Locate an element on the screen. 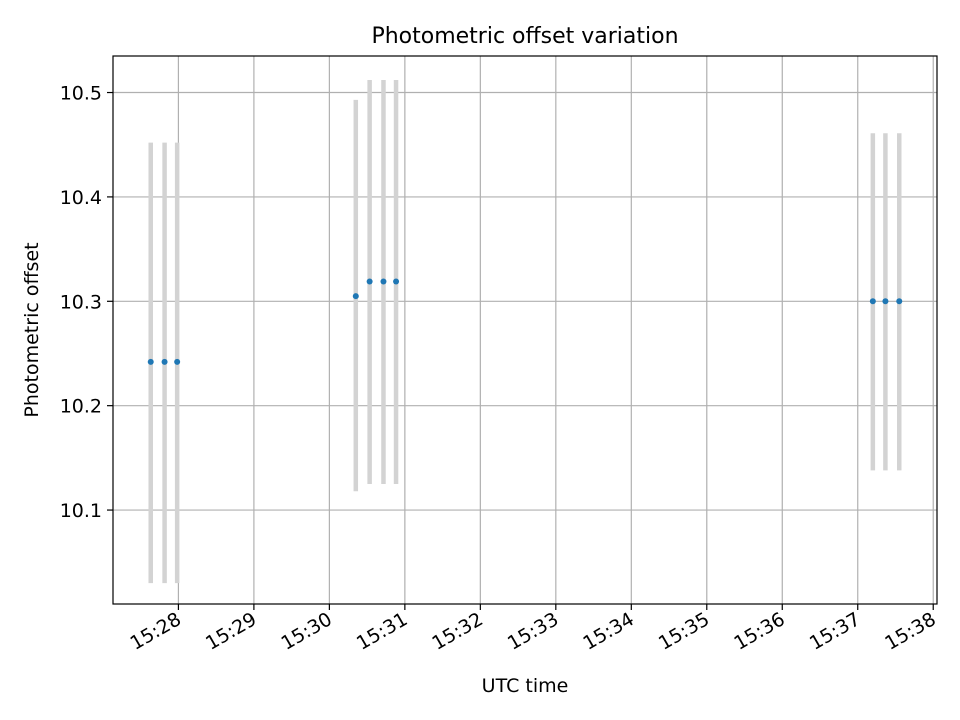 The image size is (960, 720). y-axis-ticks: 10.1 10.2 10.3 10.4 10.5 is located at coordinates (86, 302).